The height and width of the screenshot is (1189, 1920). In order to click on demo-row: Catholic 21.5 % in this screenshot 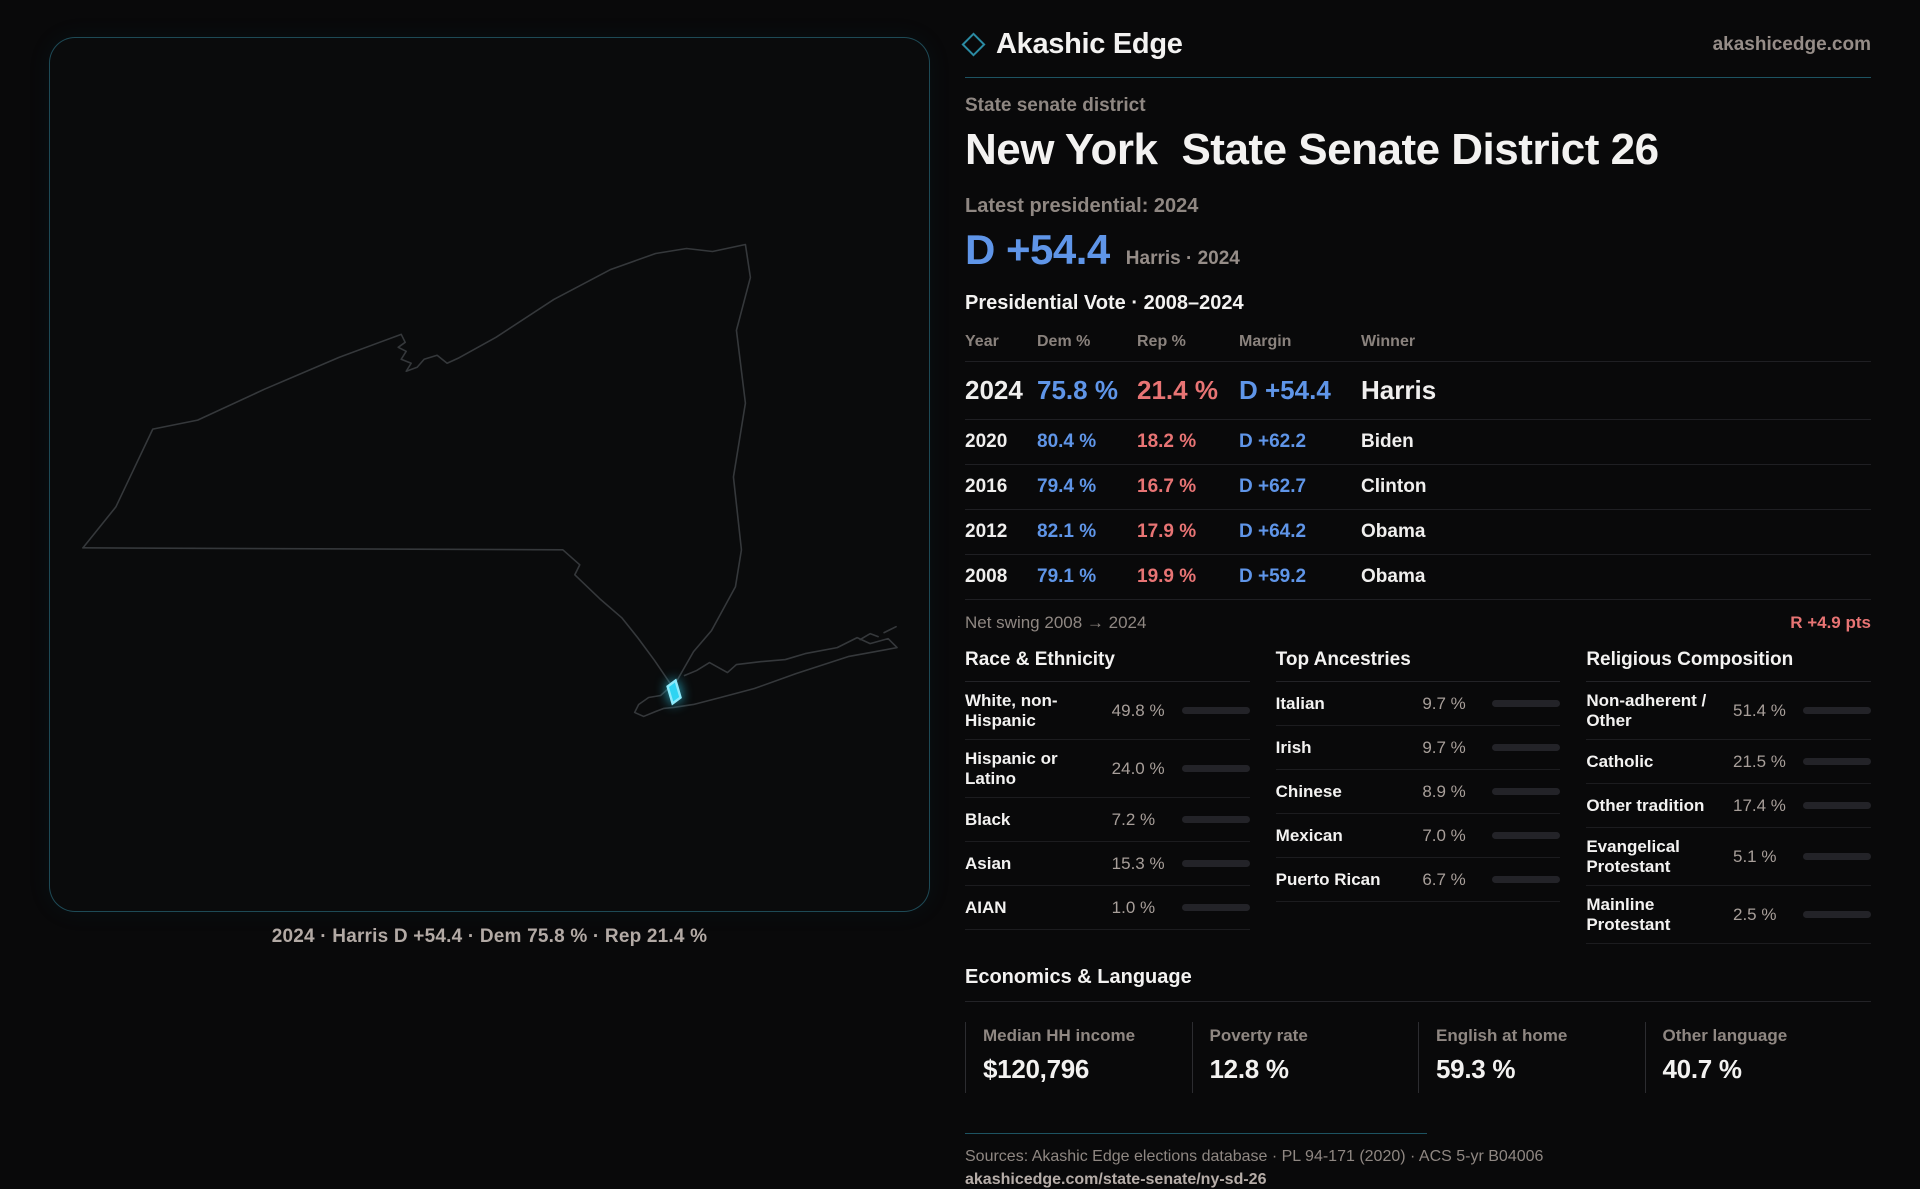, I will do `click(1728, 762)`.